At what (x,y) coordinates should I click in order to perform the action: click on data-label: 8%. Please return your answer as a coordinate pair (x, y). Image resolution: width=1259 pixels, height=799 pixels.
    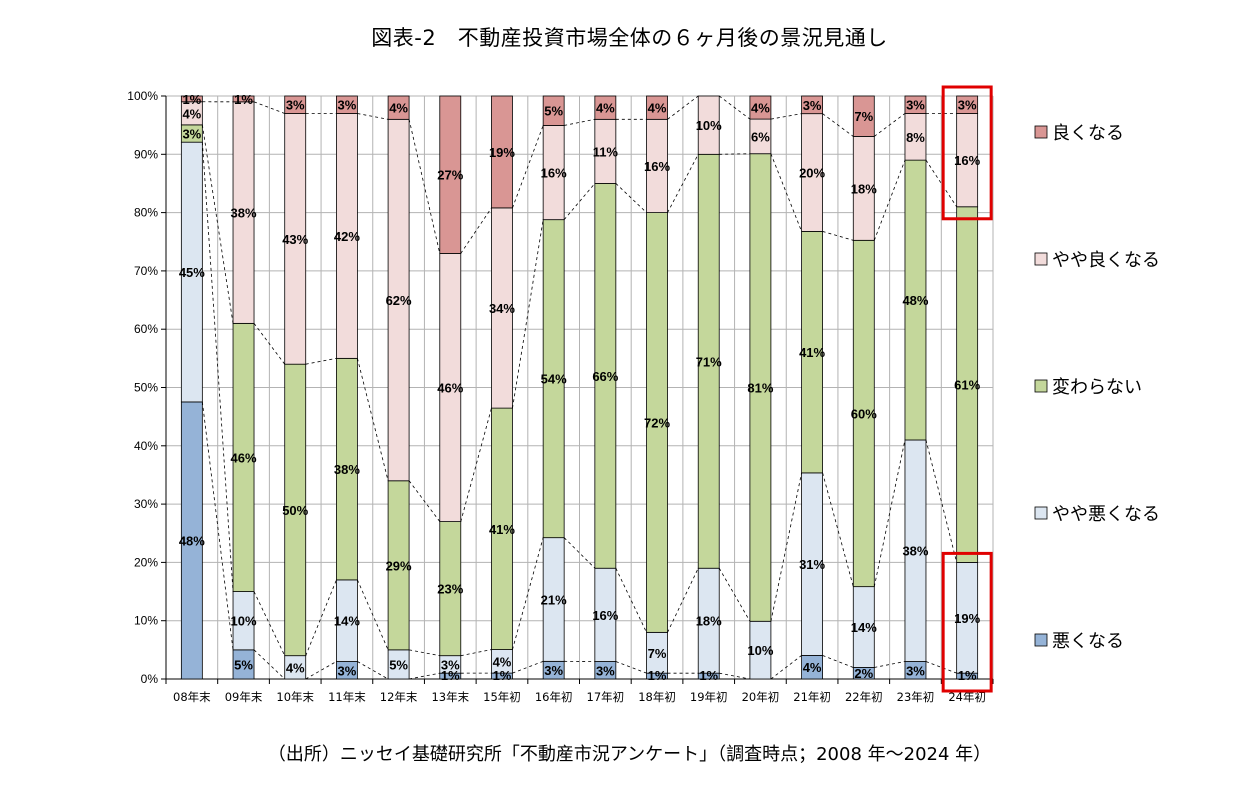
    Looking at the image, I should click on (915, 137).